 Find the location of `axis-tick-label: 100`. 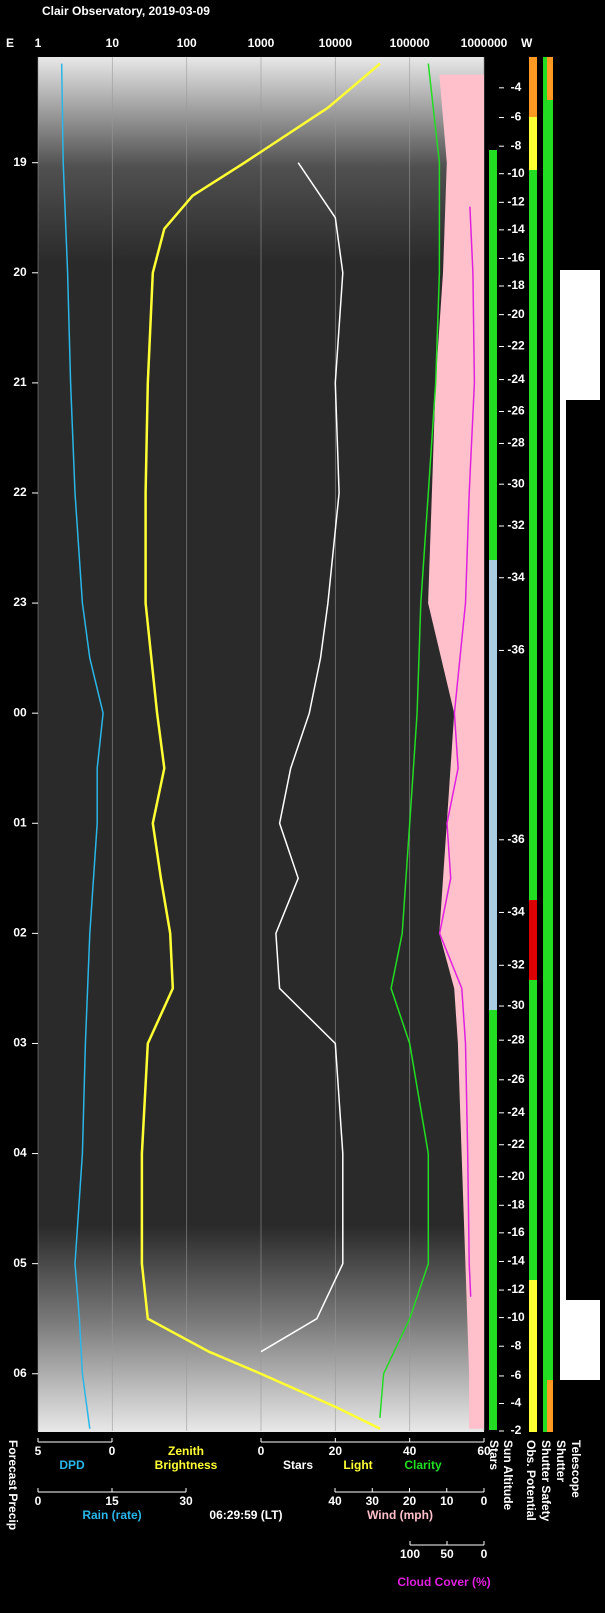

axis-tick-label: 100 is located at coordinates (410, 1554).